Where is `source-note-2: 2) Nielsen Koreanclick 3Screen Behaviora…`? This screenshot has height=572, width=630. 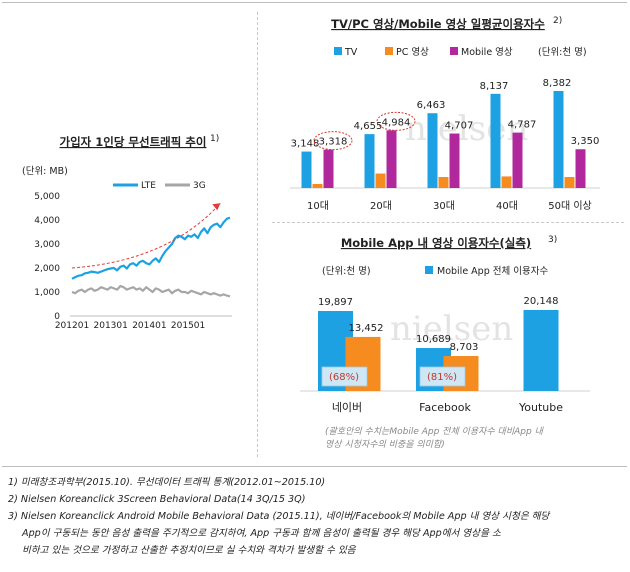 source-note-2: 2) Nielsen Koreanclick 3Screen Behaviora… is located at coordinates (157, 499).